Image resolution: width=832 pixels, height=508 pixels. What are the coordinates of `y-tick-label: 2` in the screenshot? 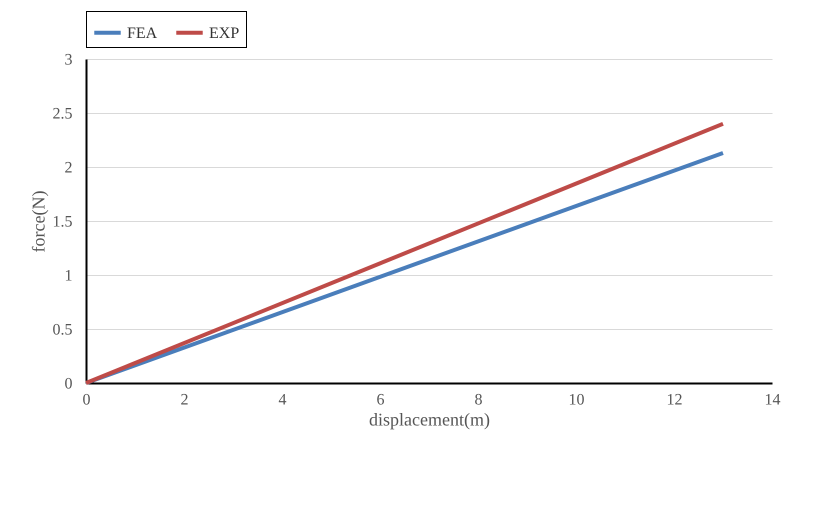 It's located at (68, 168).